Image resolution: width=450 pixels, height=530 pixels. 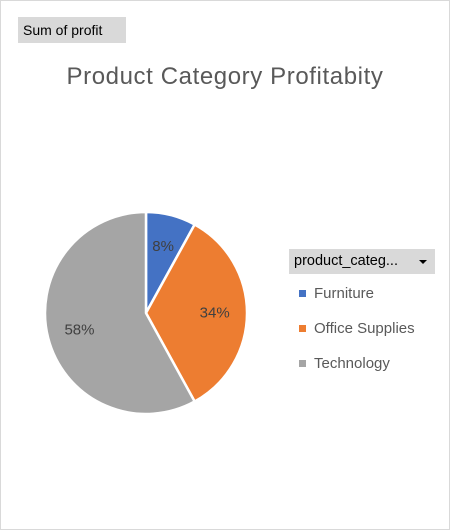 I want to click on legend-label: Office Supplies, so click(x=364, y=328).